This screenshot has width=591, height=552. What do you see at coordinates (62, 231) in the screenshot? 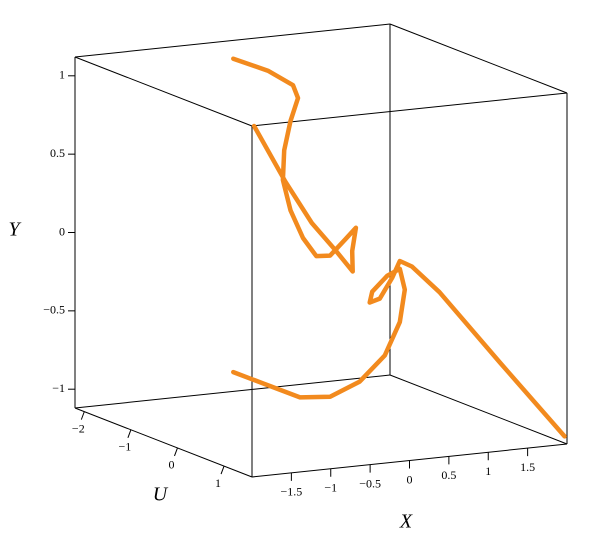
I see `y-tick-label: 0` at bounding box center [62, 231].